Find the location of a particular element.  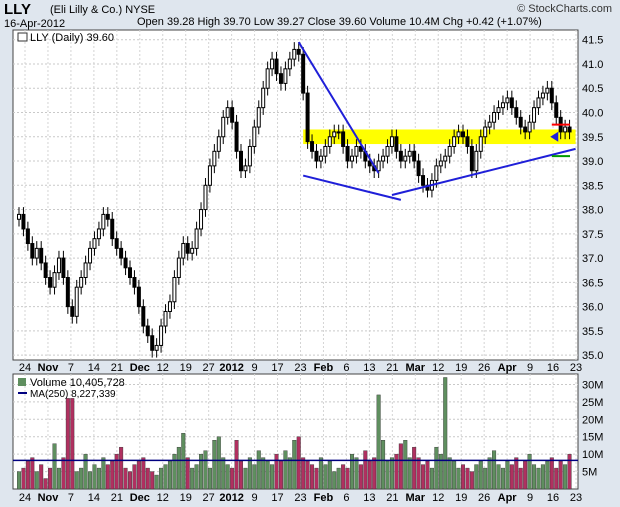

price-x-label: 12 is located at coordinates (163, 368).